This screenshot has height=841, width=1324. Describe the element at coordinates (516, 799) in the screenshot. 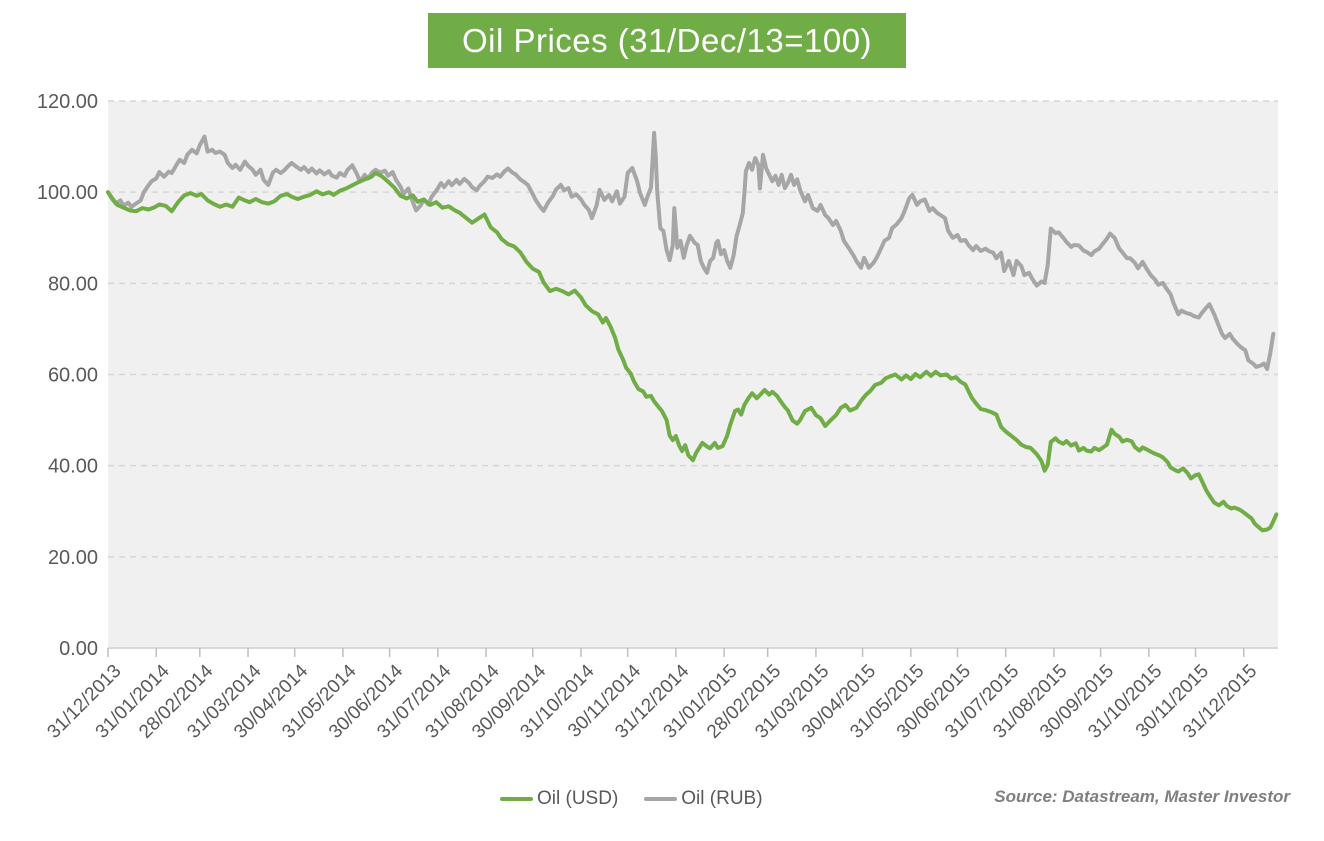

I see `oil-usd-swatch-icon` at that location.